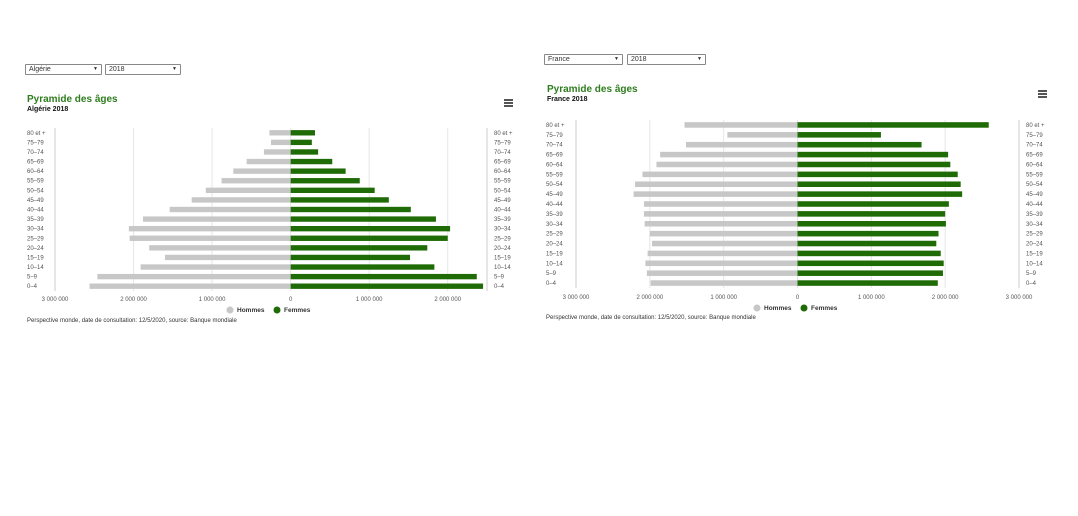 The width and height of the screenshot is (1078, 516). Describe the element at coordinates (1034, 156) in the screenshot. I see `category-label-right: 65–69` at that location.